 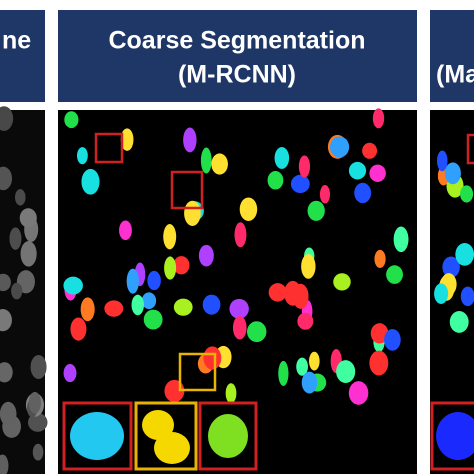 What do you see at coordinates (455, 75) in the screenshot?
I see `panel-title: (Ma` at bounding box center [455, 75].